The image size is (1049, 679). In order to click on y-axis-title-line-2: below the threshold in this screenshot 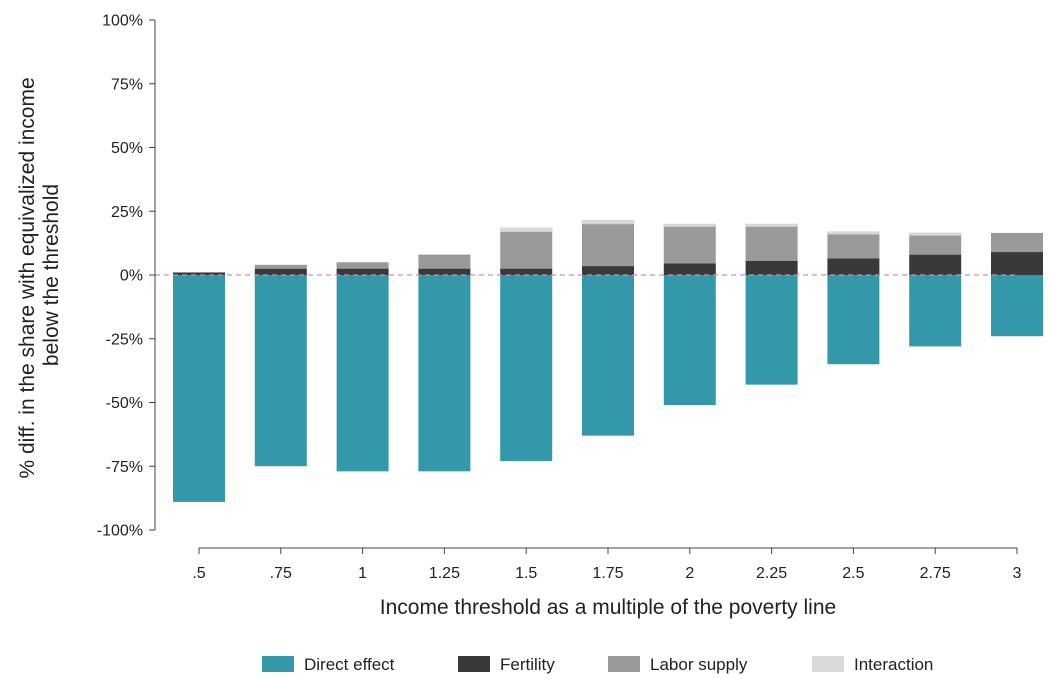, I will do `click(51, 275)`.